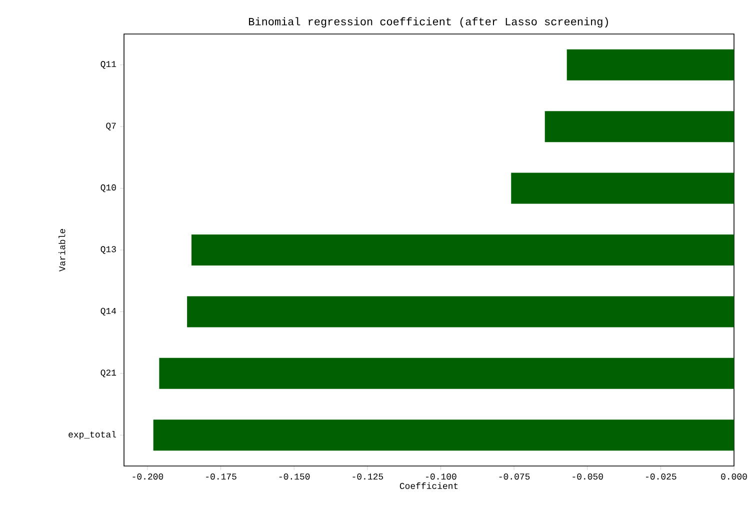 The width and height of the screenshot is (752, 512). Describe the element at coordinates (587, 477) in the screenshot. I see `x-tick-label: -0.050` at that location.